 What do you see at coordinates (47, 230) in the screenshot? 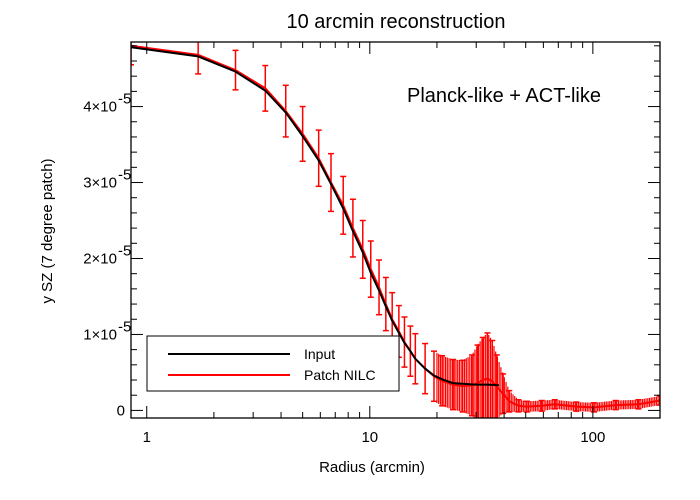
I see `y-axis-label: y SZ (7 degree patch)` at bounding box center [47, 230].